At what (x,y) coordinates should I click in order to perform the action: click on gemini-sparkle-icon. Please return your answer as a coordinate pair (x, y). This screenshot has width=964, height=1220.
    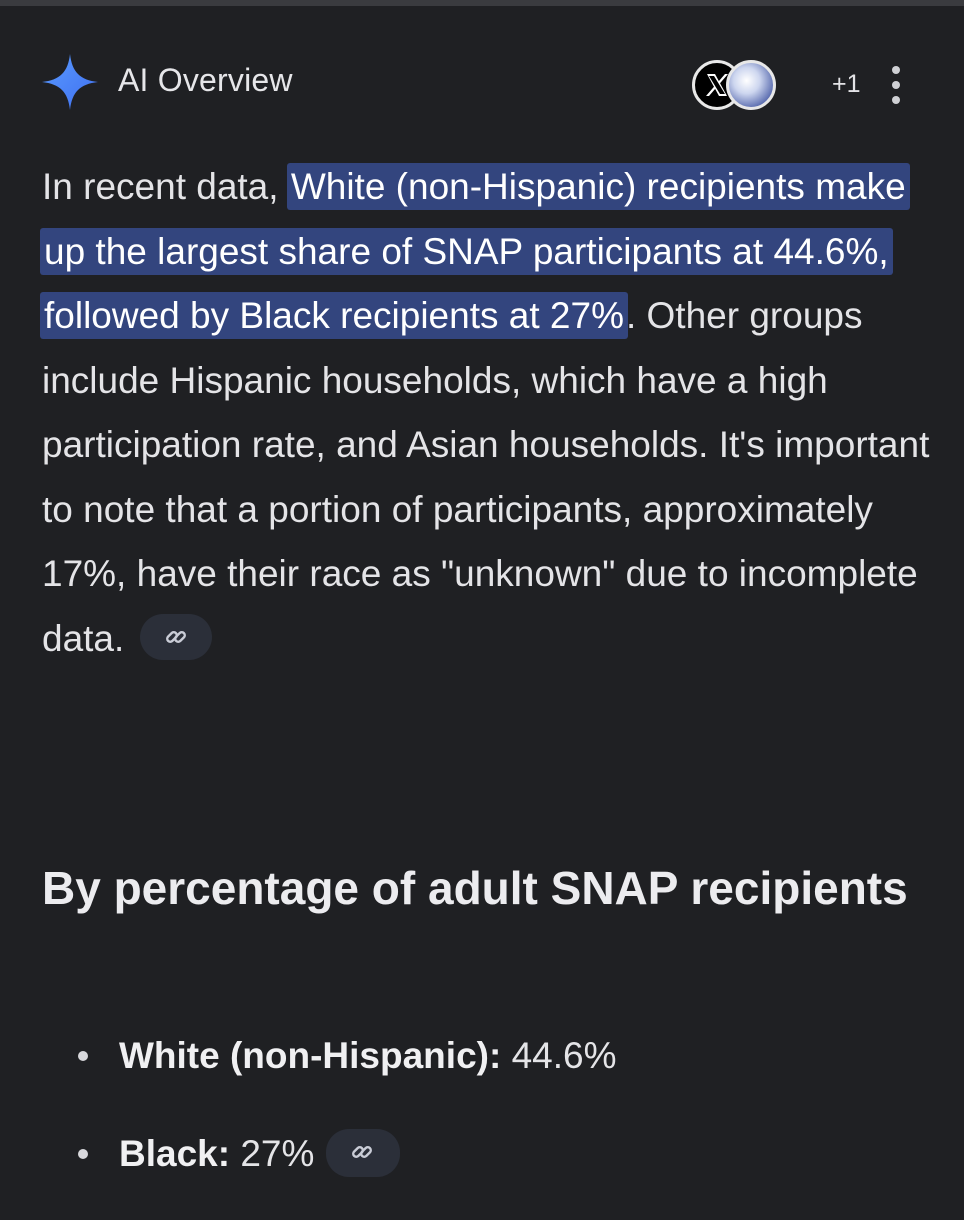
    Looking at the image, I should click on (70, 82).